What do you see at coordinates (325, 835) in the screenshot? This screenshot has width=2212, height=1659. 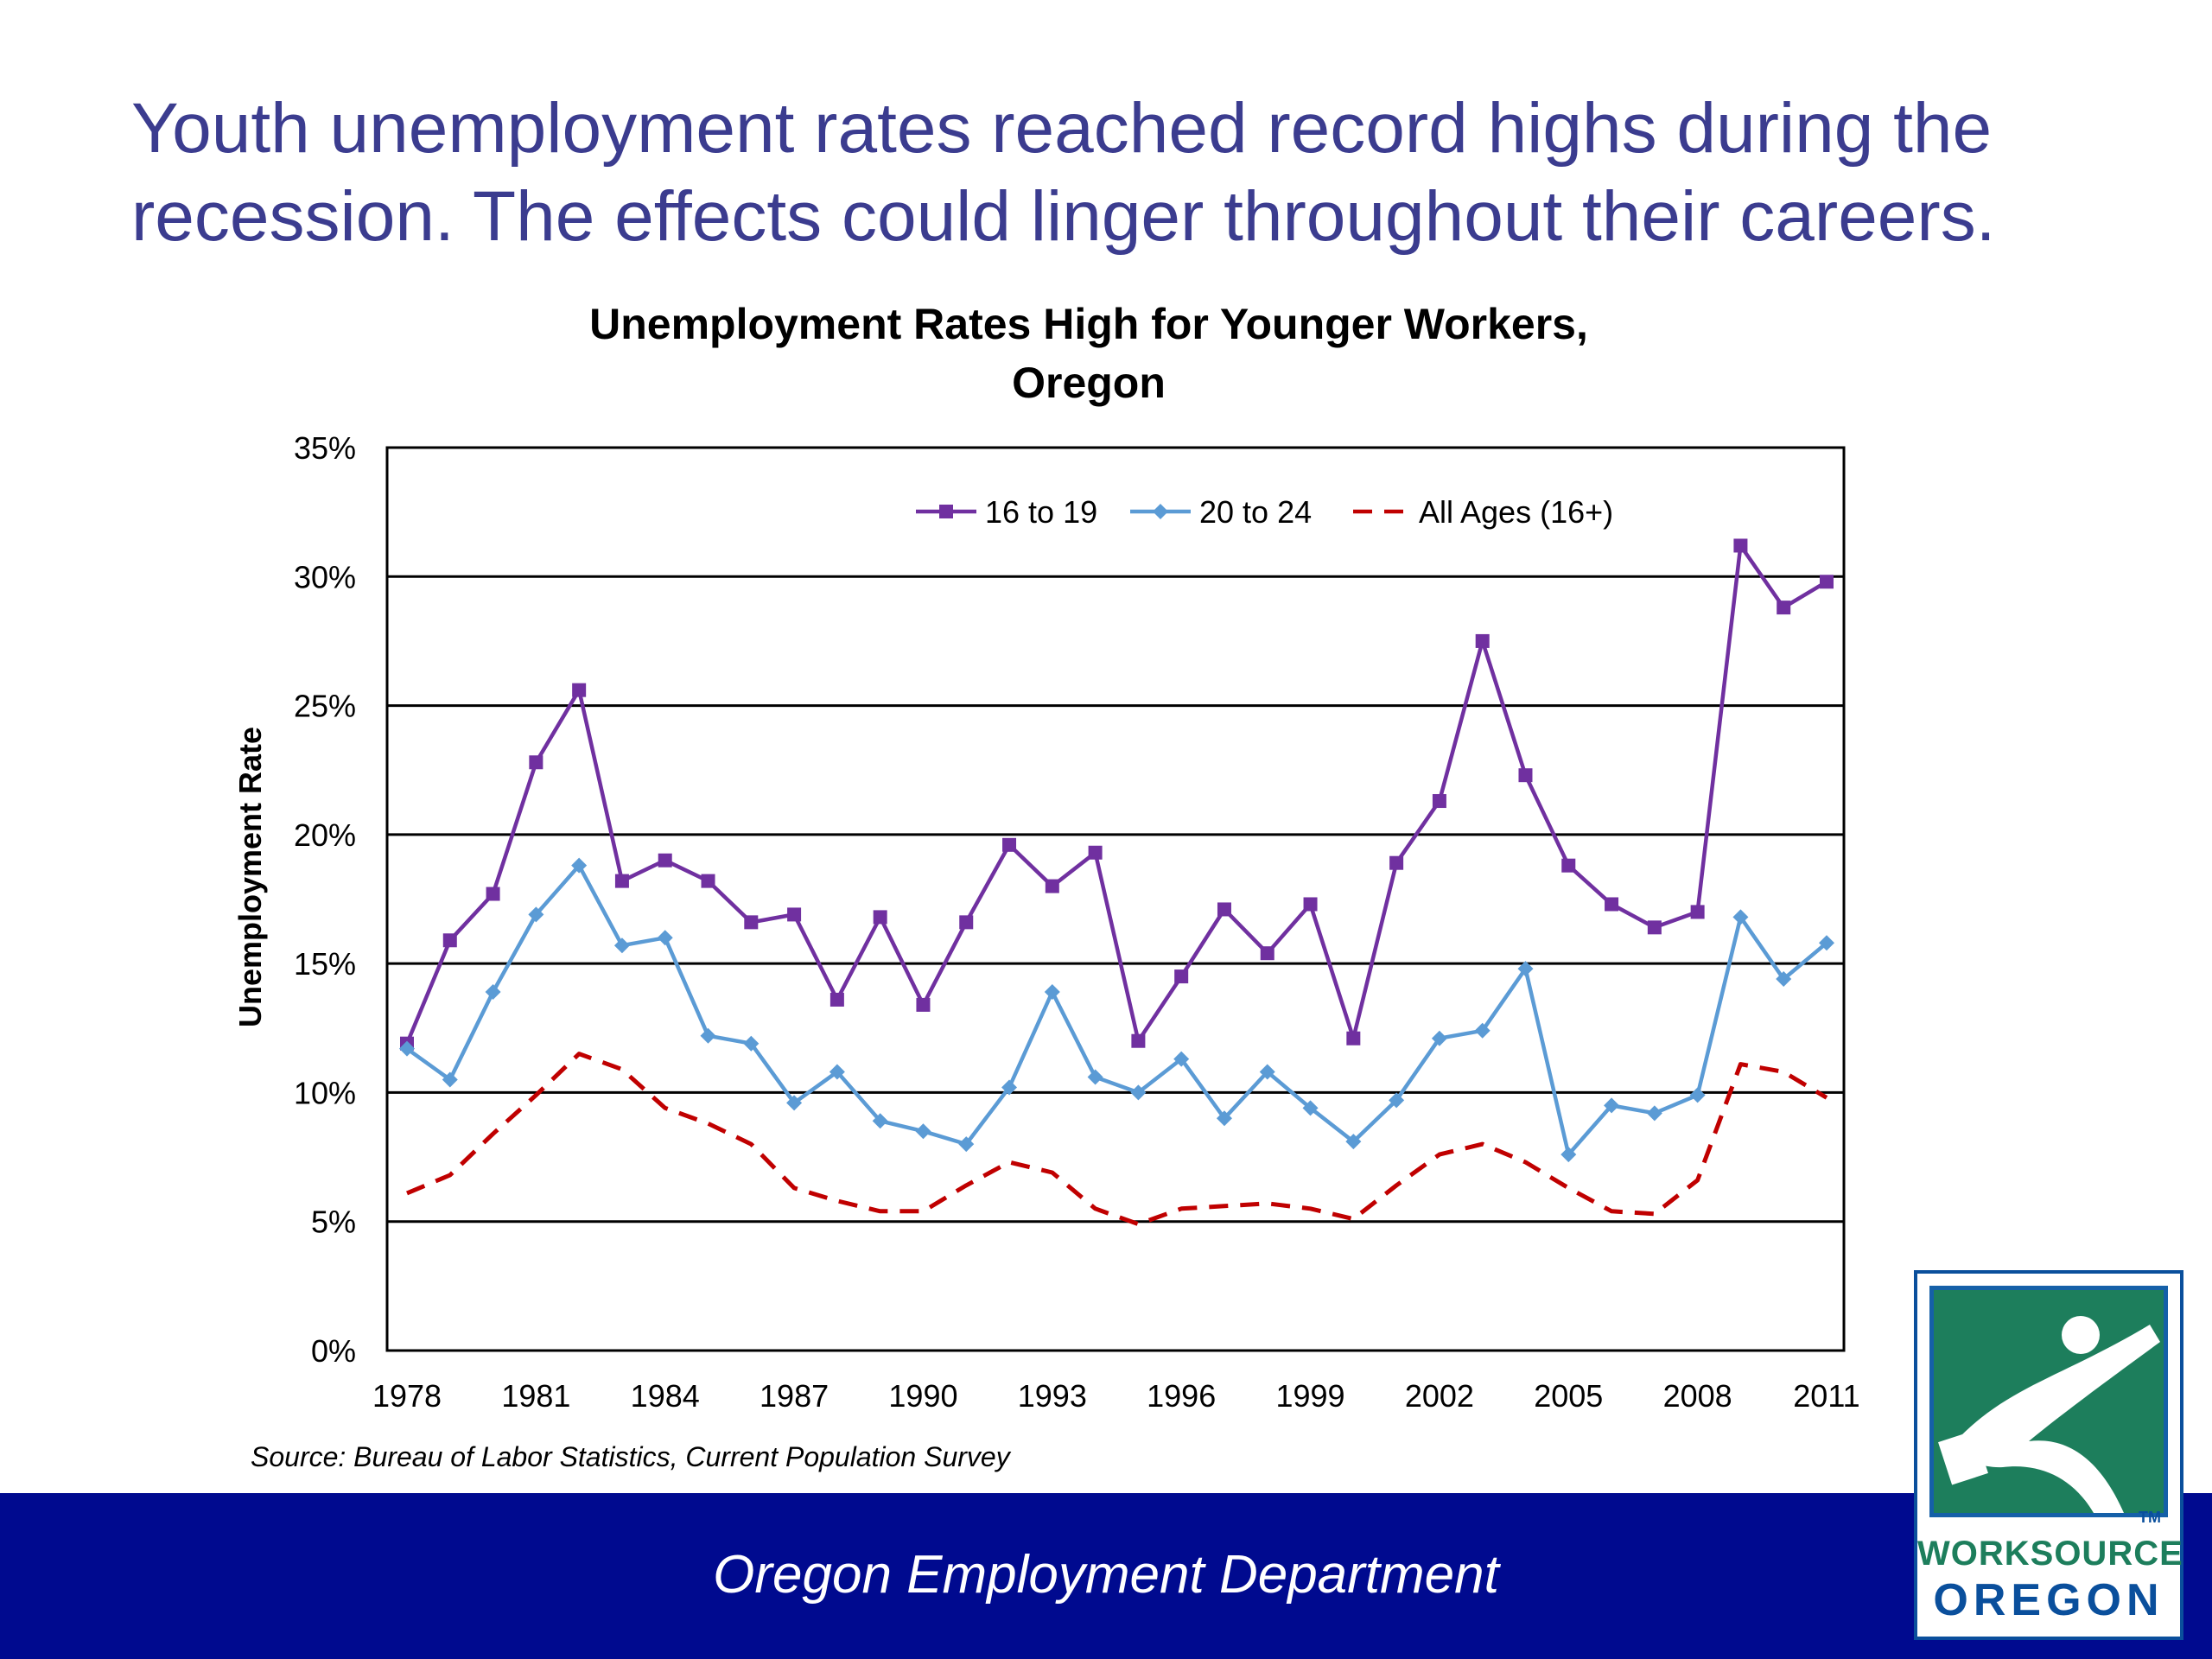 I see `y-tick-label: 20%` at bounding box center [325, 835].